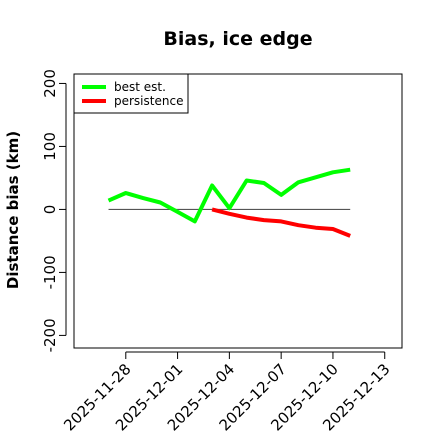  Describe the element at coordinates (50, 210) in the screenshot. I see `y-tick-label: 0` at that location.